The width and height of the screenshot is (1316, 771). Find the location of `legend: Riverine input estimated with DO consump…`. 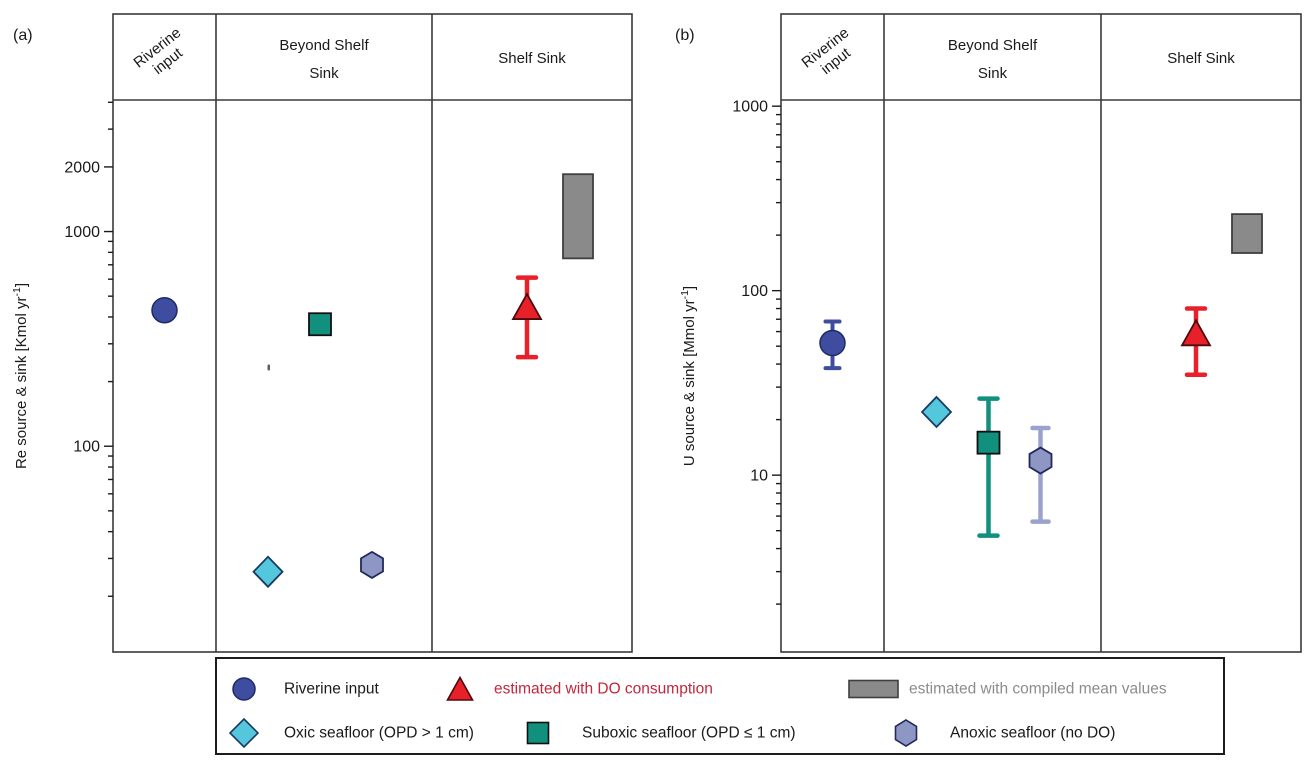

legend: Riverine input estimated with DO consump… is located at coordinates (720, 706).